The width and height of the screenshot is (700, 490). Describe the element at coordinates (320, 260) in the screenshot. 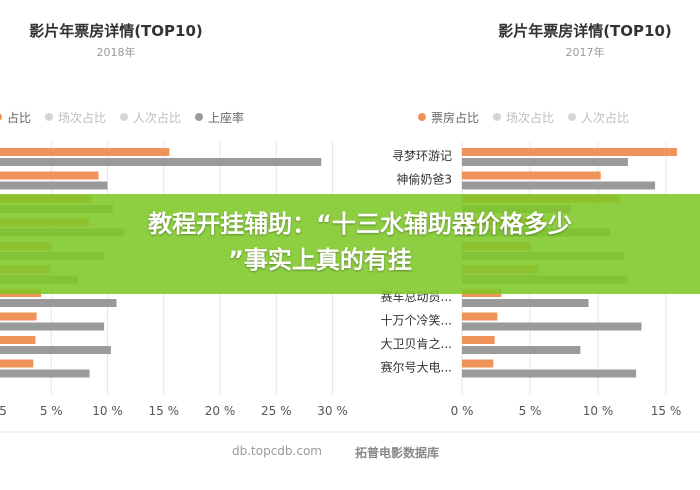

I see `banner-line-2: ”事实上真的有挂` at that location.